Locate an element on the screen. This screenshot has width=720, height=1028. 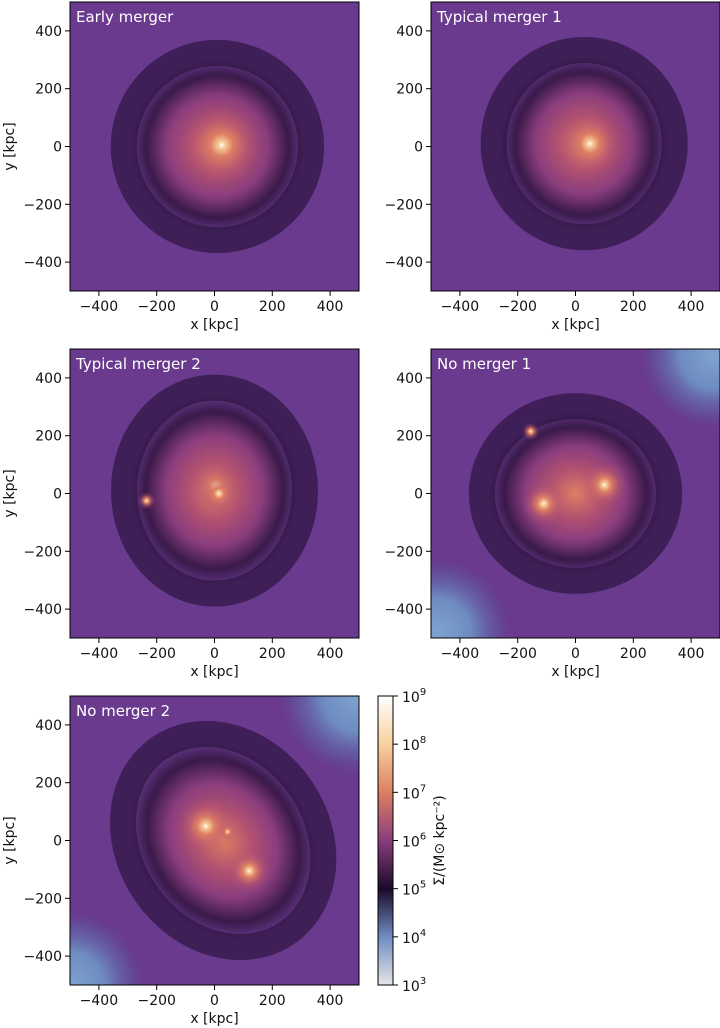
colorbar-gradient is located at coordinates (385, 840).